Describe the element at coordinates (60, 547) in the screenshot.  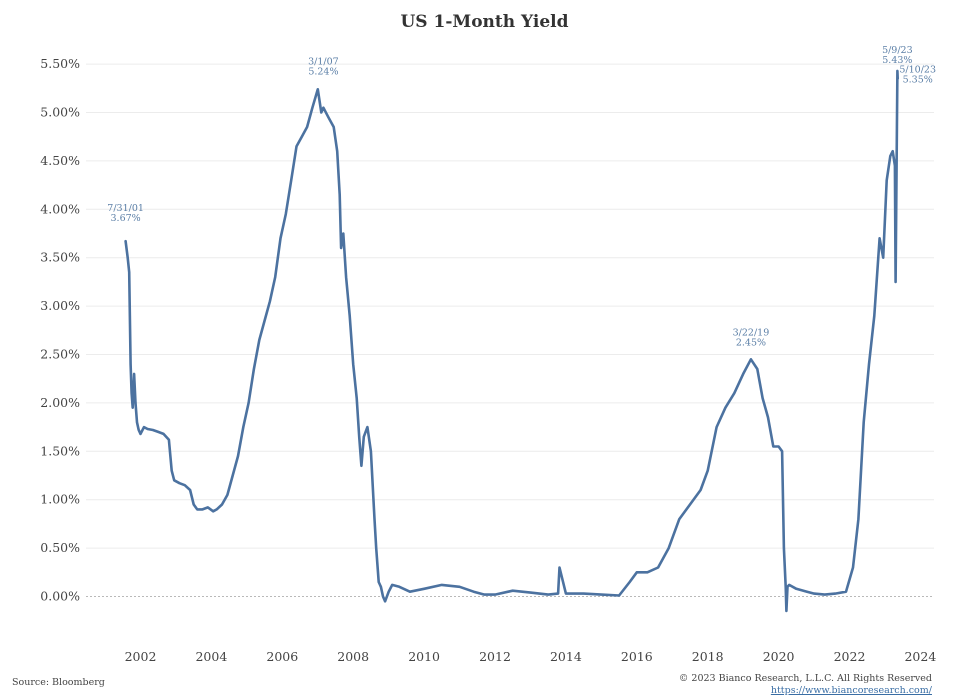
I see `y-tick-label: 0.50%` at that location.